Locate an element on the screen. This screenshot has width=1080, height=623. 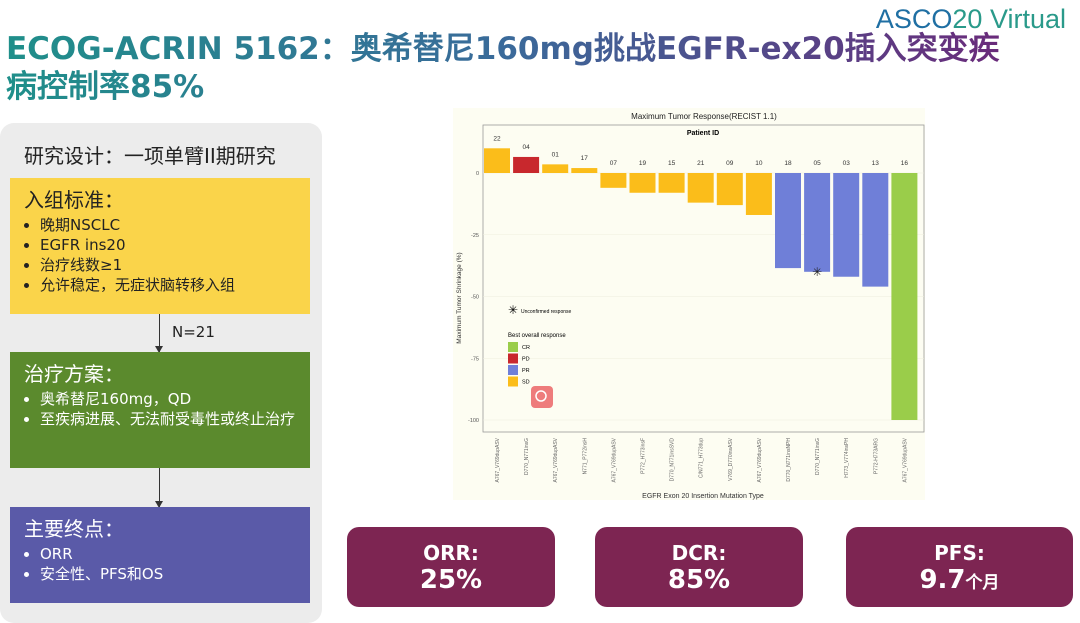
list-item: 允许稳定，无症状脑转移入组 is located at coordinates (168, 285).